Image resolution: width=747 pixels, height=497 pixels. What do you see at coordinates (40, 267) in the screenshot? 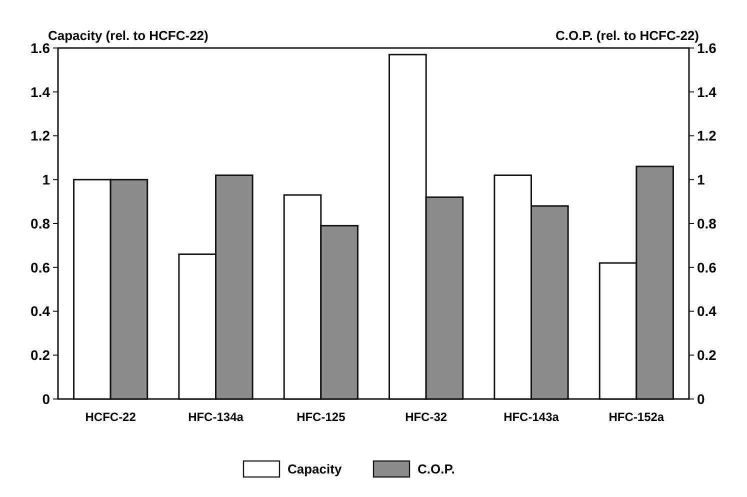
I see `y-tick-label: 0.6` at bounding box center [40, 267].